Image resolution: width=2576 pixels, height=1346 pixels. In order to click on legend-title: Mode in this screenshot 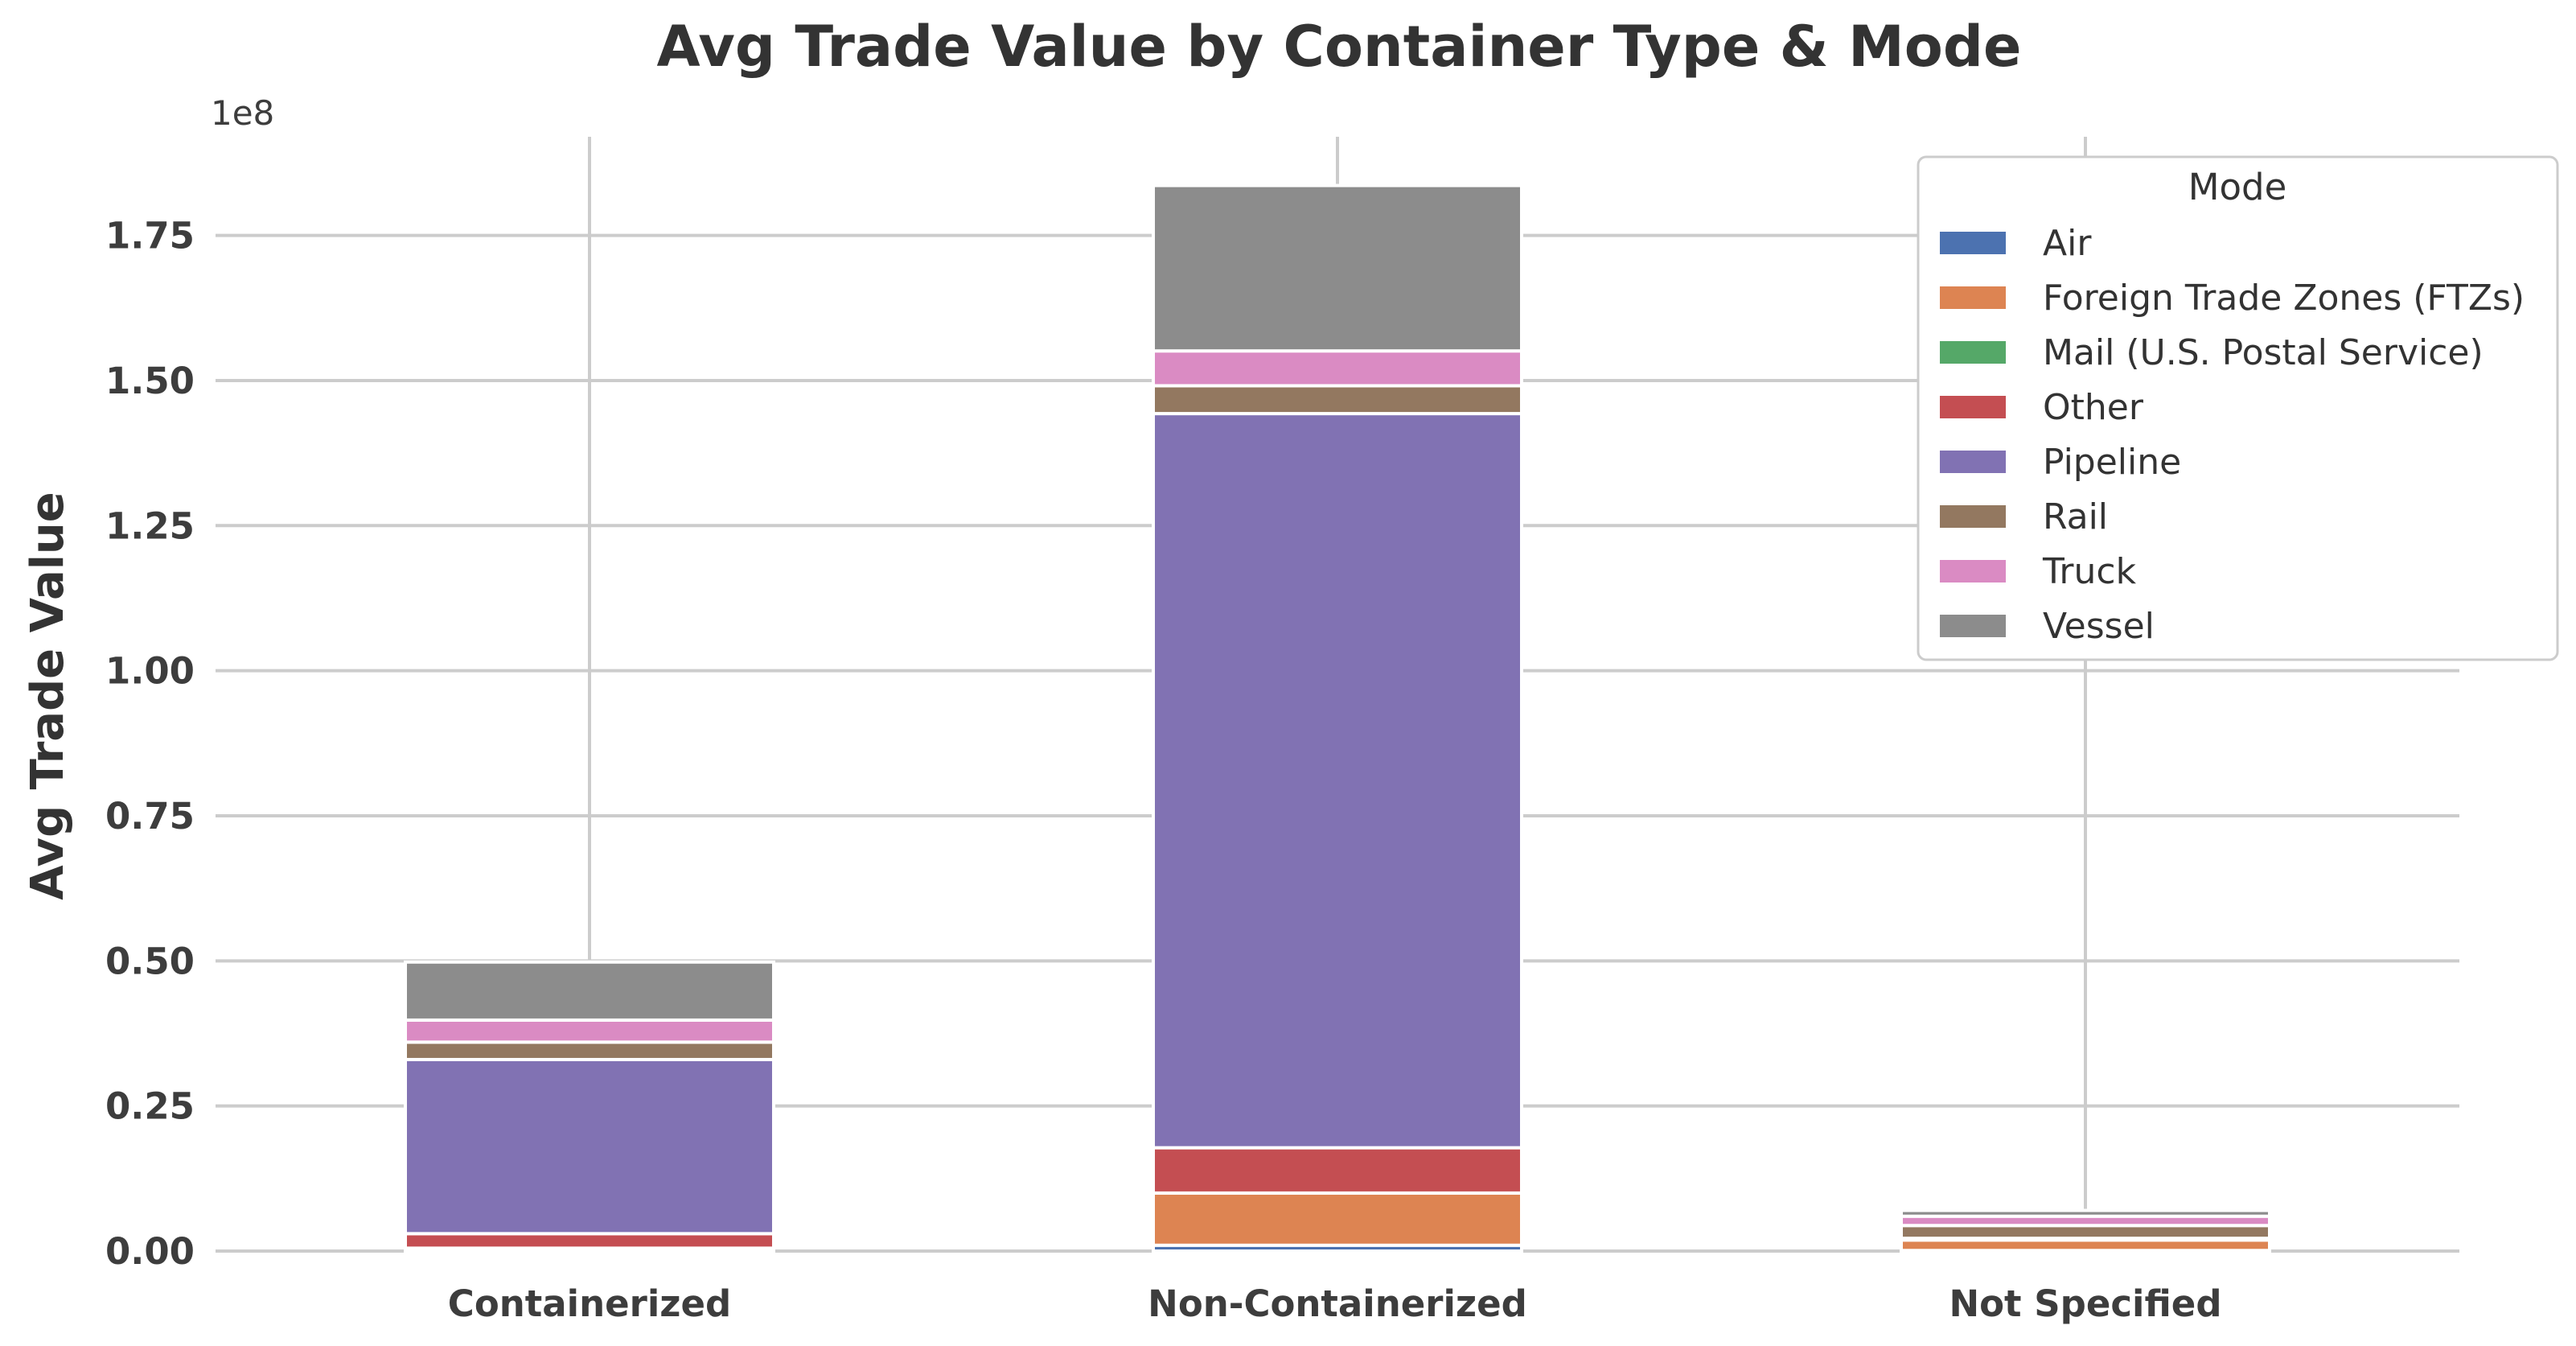, I will do `click(2237, 187)`.